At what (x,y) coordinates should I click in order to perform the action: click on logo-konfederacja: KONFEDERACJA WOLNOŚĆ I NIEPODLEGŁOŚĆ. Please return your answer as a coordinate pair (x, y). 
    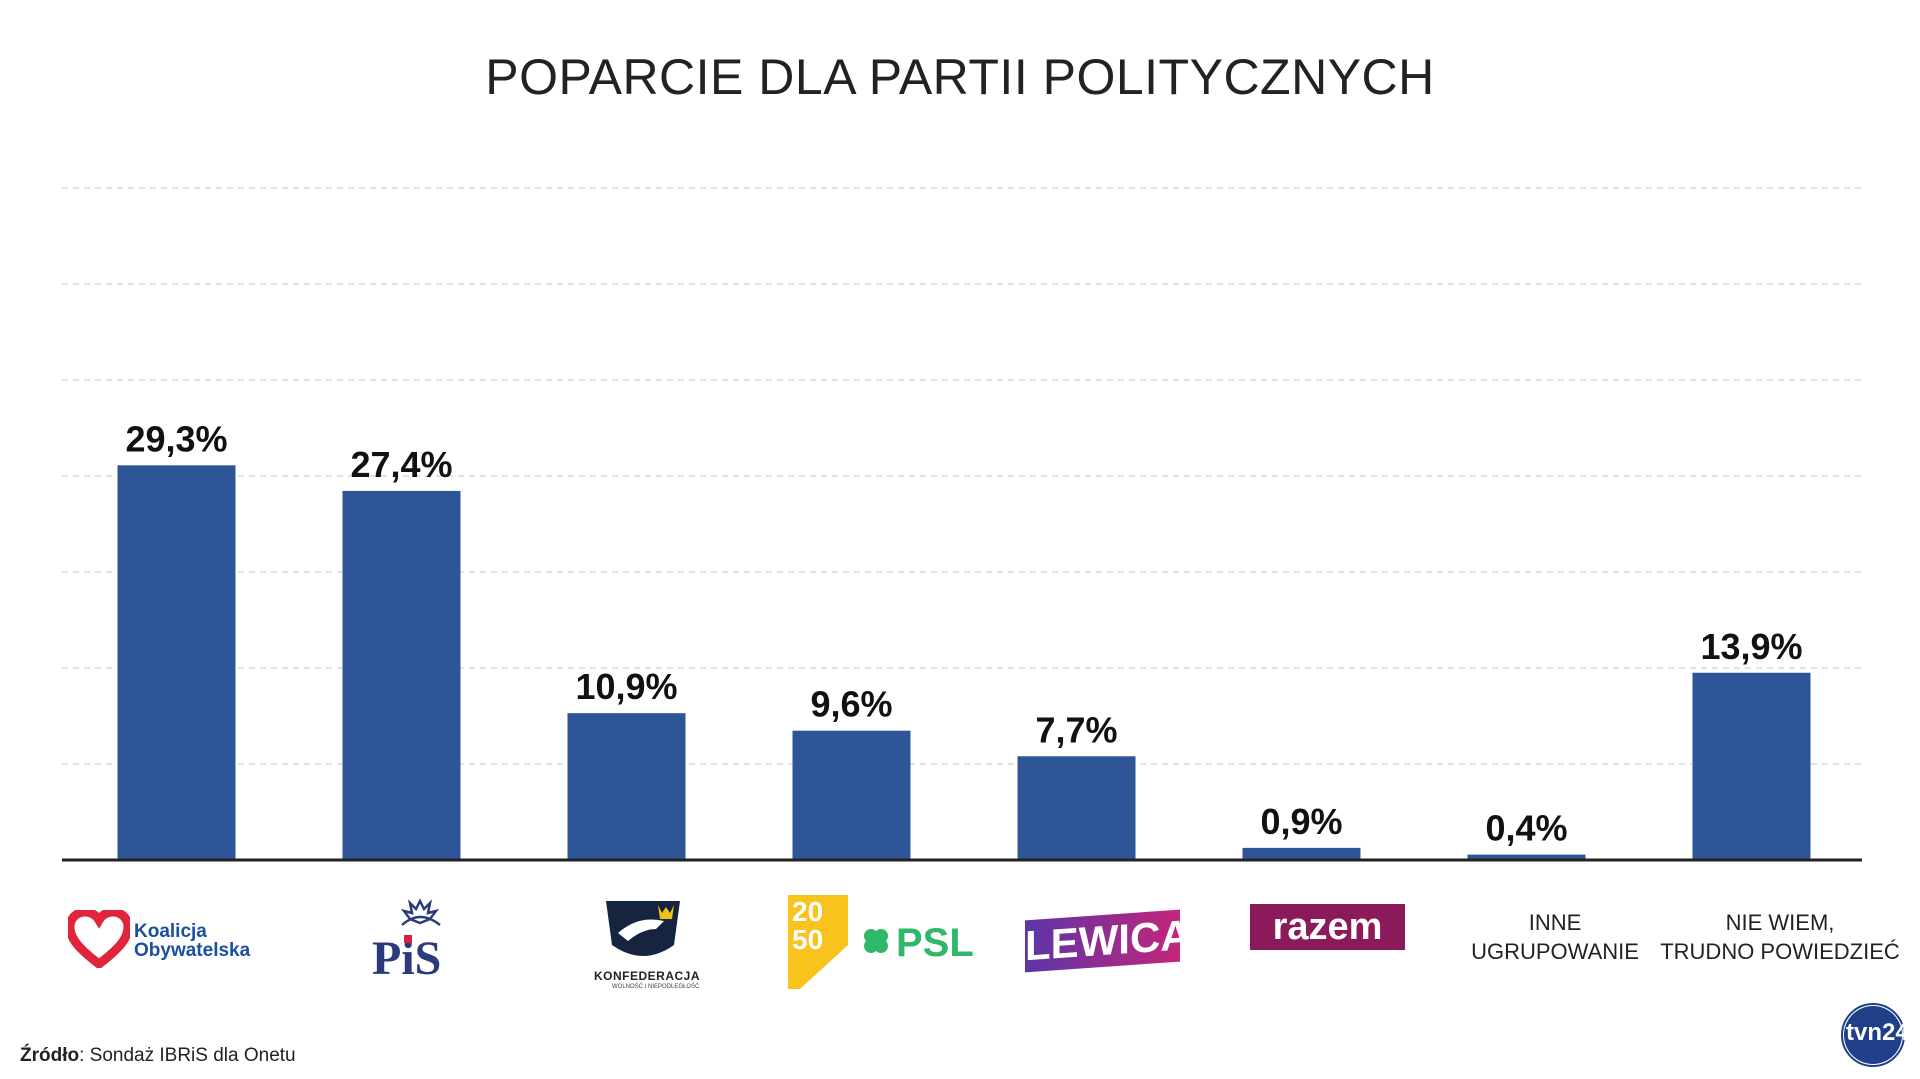
    Looking at the image, I should click on (645, 942).